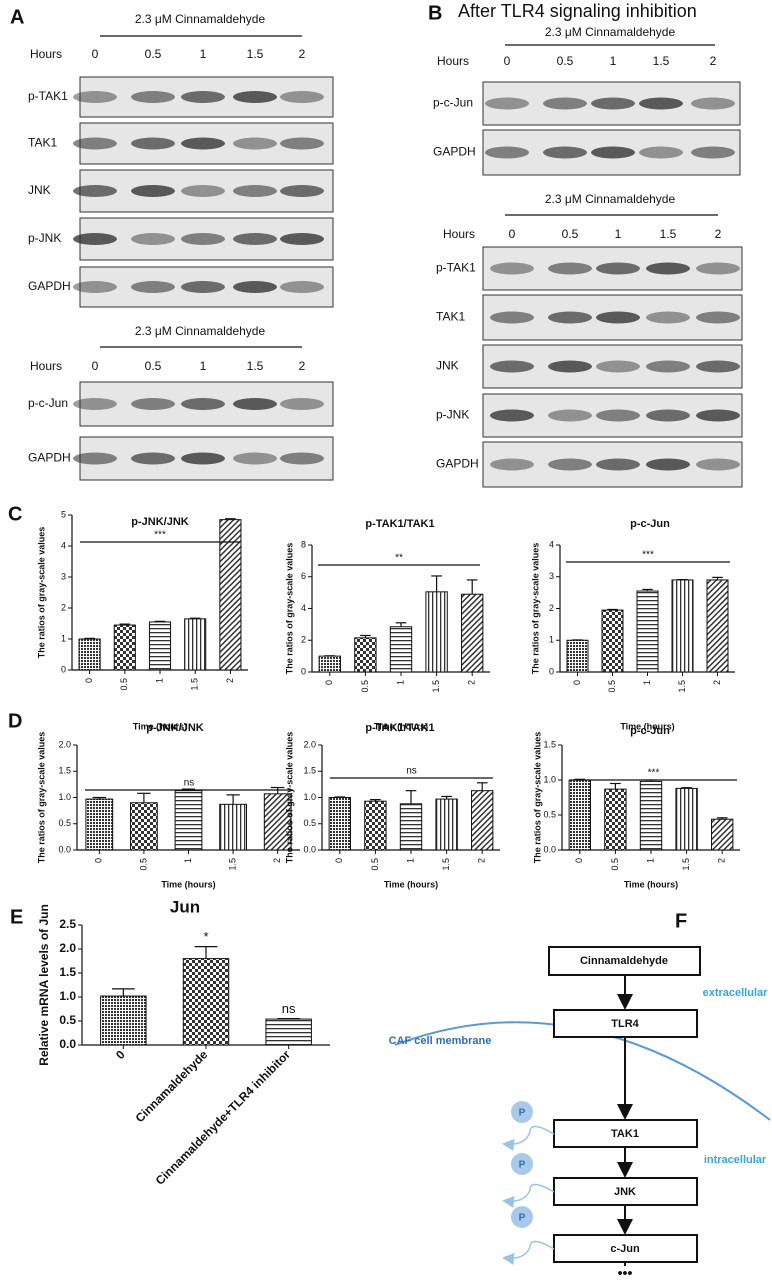  I want to click on region-label: extracellular, so click(736, 993).